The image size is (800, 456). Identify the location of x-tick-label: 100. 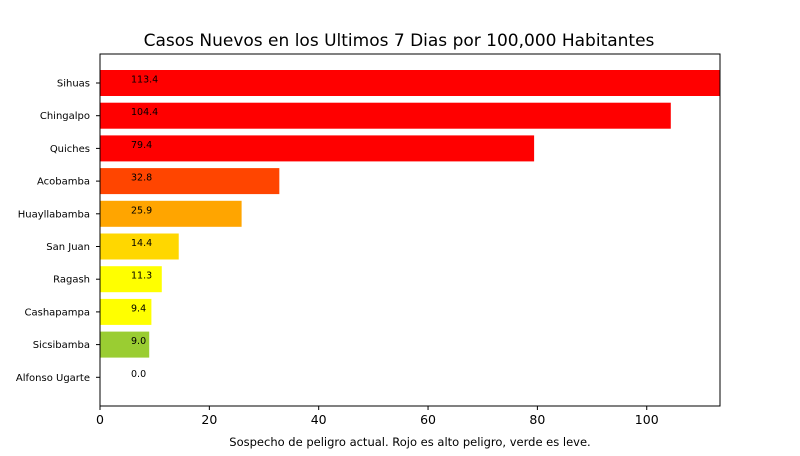
(647, 419).